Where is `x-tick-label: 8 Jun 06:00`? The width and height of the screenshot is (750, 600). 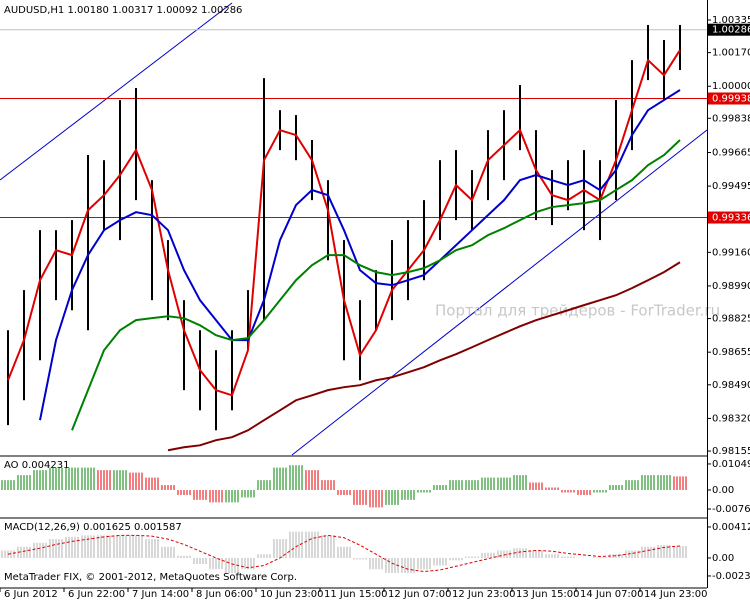 x-tick-label: 8 Jun 06:00 is located at coordinates (224, 594).